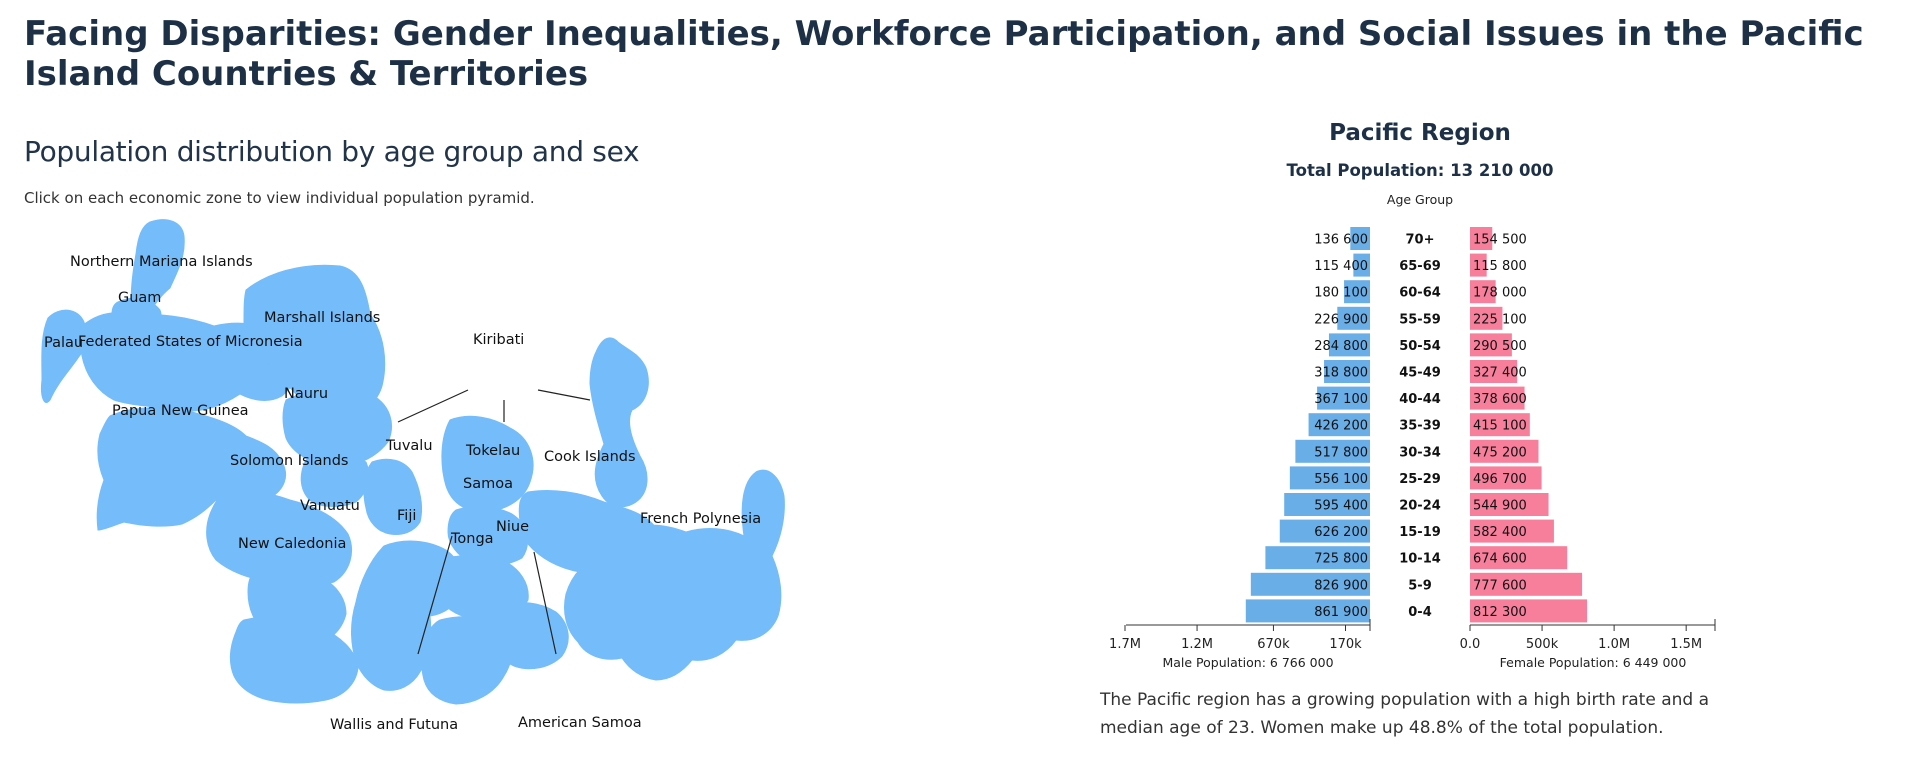 This screenshot has width=1909, height=773. I want to click on female-value-label: 475 200, so click(1500, 452).